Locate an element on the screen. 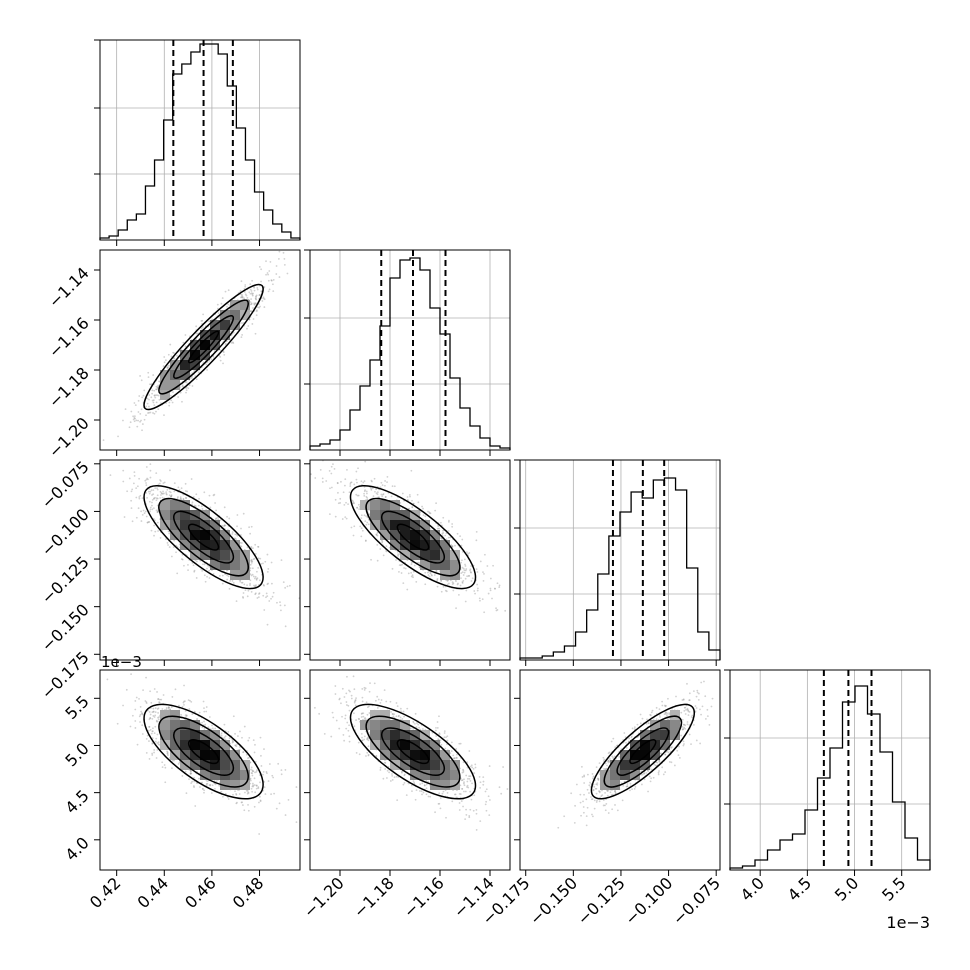 The height and width of the screenshot is (970, 970). panel-frame is located at coordinates (830, 770).